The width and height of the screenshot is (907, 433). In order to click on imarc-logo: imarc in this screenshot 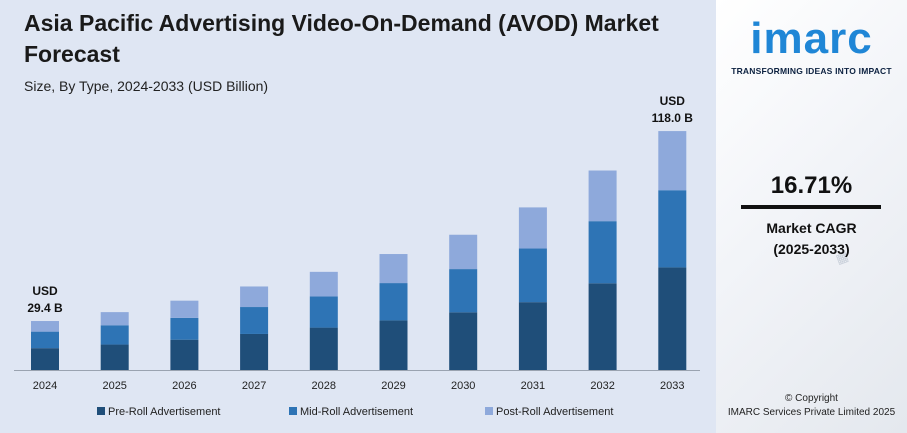, I will do `click(811, 38)`.